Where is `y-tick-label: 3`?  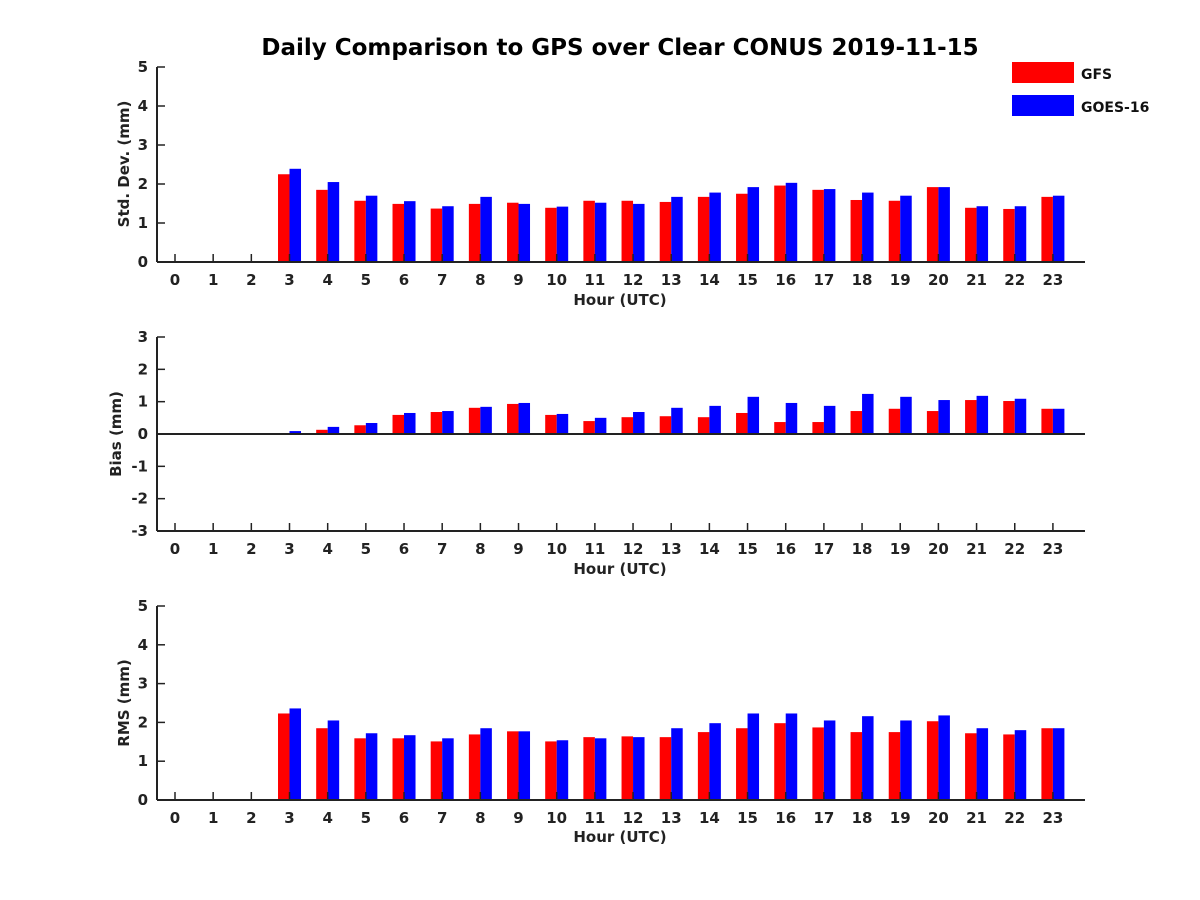
y-tick-label: 3 is located at coordinates (143, 337).